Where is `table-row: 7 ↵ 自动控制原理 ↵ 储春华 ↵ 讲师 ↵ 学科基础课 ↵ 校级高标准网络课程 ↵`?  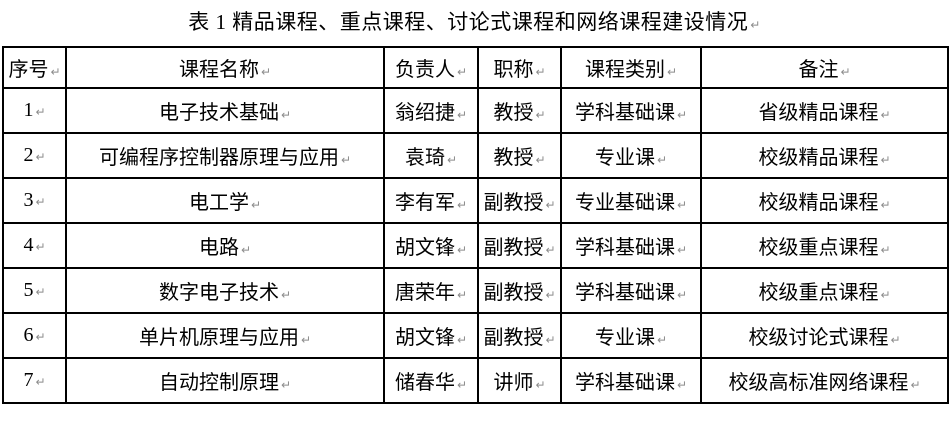 table-row: 7 ↵ 自动控制原理 ↵ 储春华 ↵ 讲师 ↵ 学科基础课 ↵ 校级高标准网络课程 ↵ is located at coordinates (475, 380).